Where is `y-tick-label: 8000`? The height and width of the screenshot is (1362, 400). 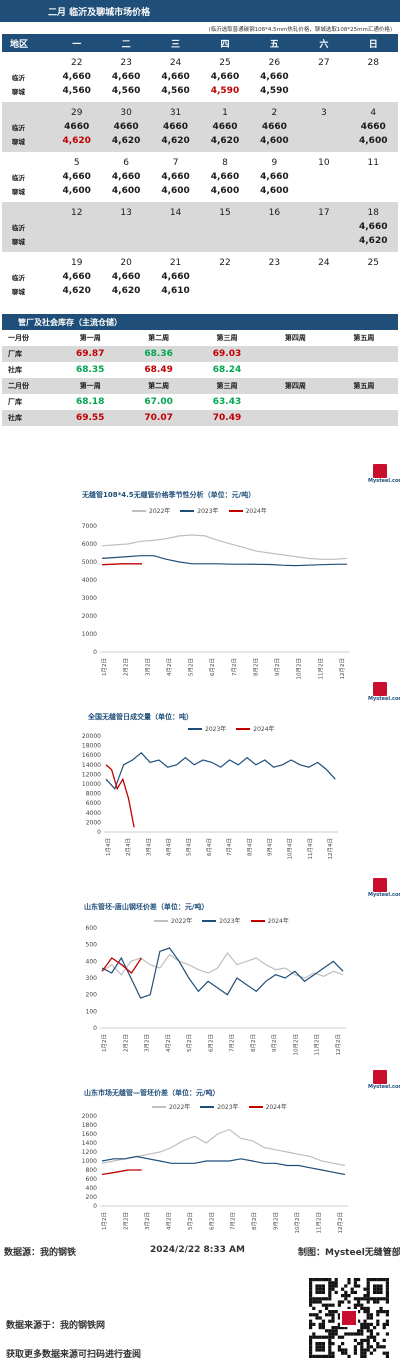 y-tick-label: 8000 is located at coordinates (93, 794).